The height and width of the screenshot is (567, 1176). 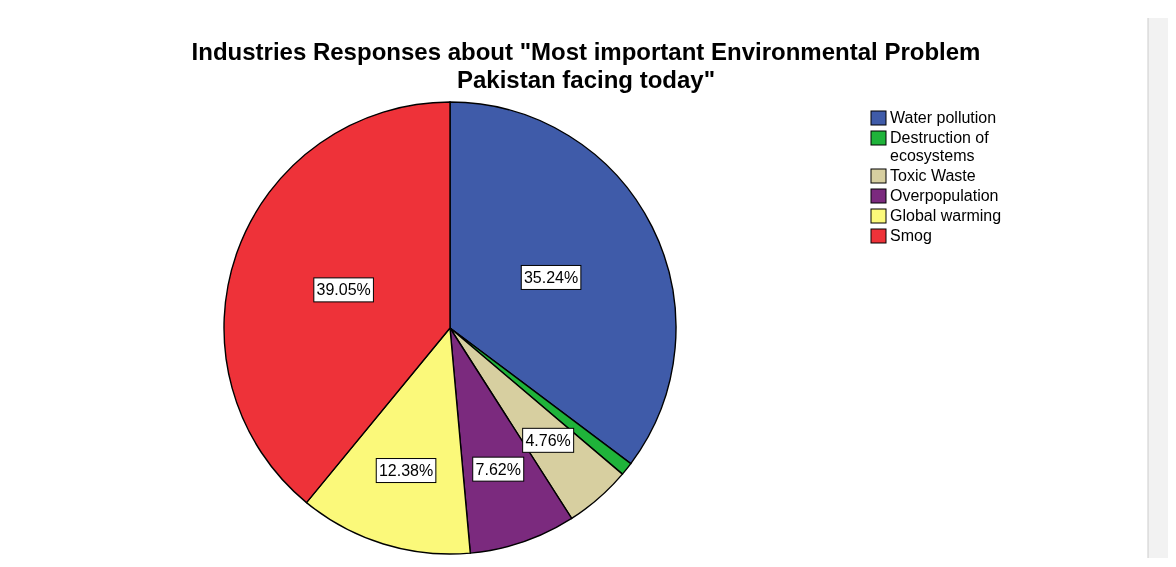 What do you see at coordinates (933, 175) in the screenshot?
I see `legend-label: Toxic Waste` at bounding box center [933, 175].